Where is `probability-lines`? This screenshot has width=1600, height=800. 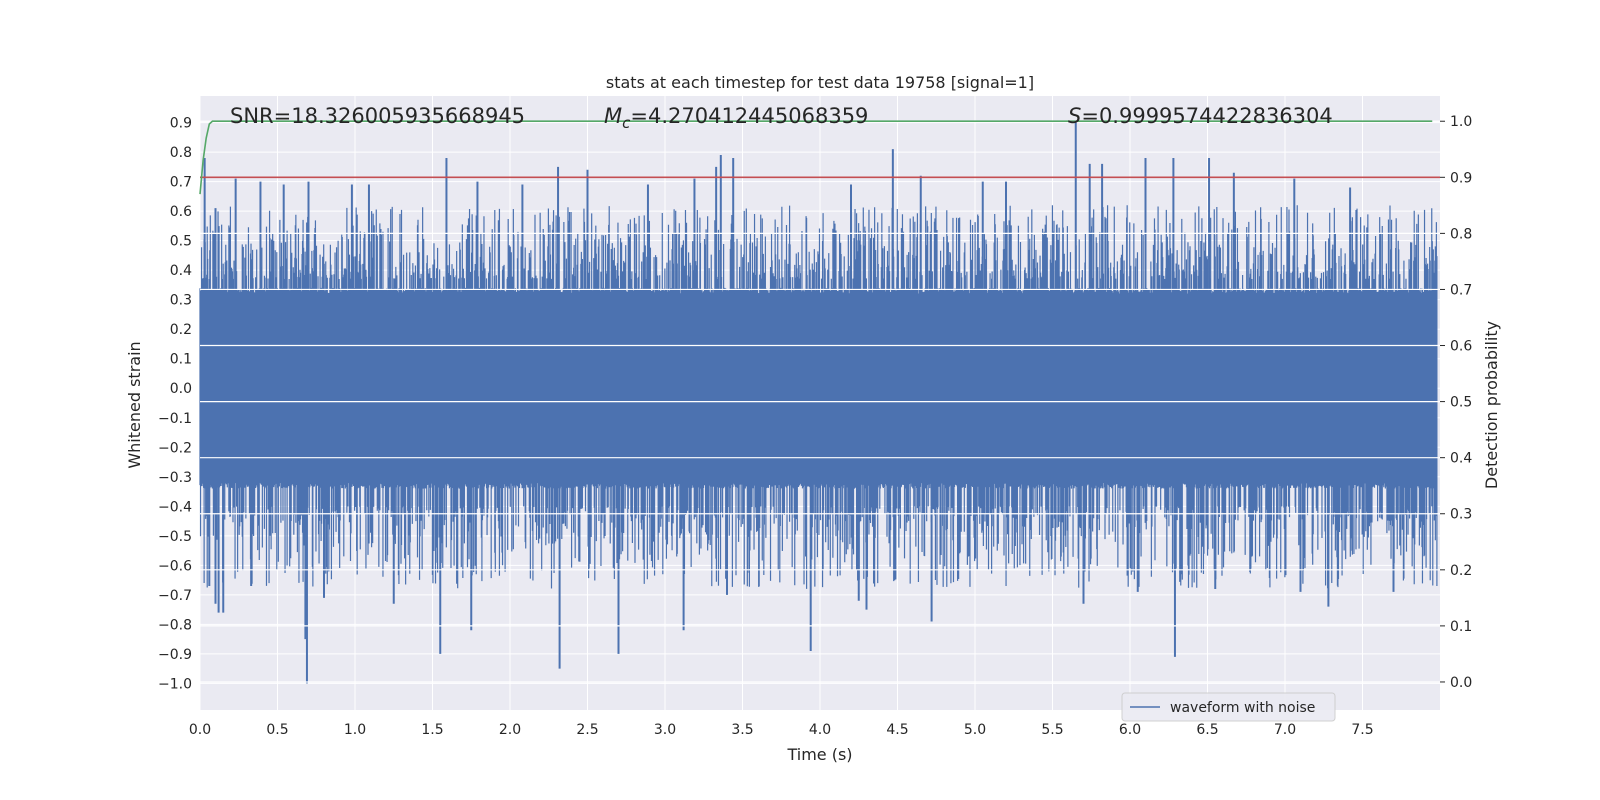
probability-lines is located at coordinates (819, 157).